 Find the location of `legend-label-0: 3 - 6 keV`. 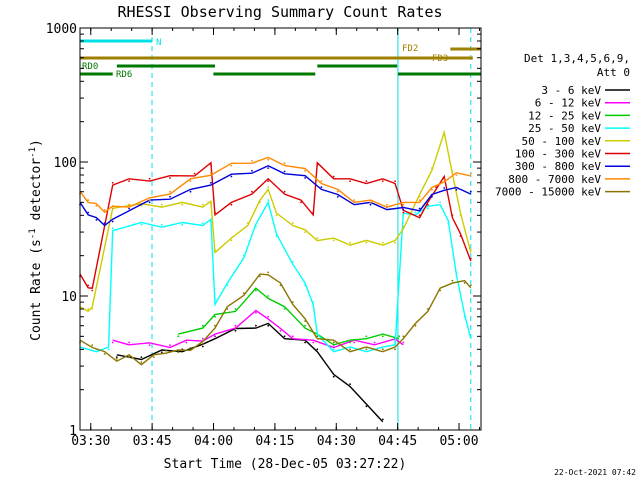

legend-label-0: 3 - 6 keV is located at coordinates (571, 90).